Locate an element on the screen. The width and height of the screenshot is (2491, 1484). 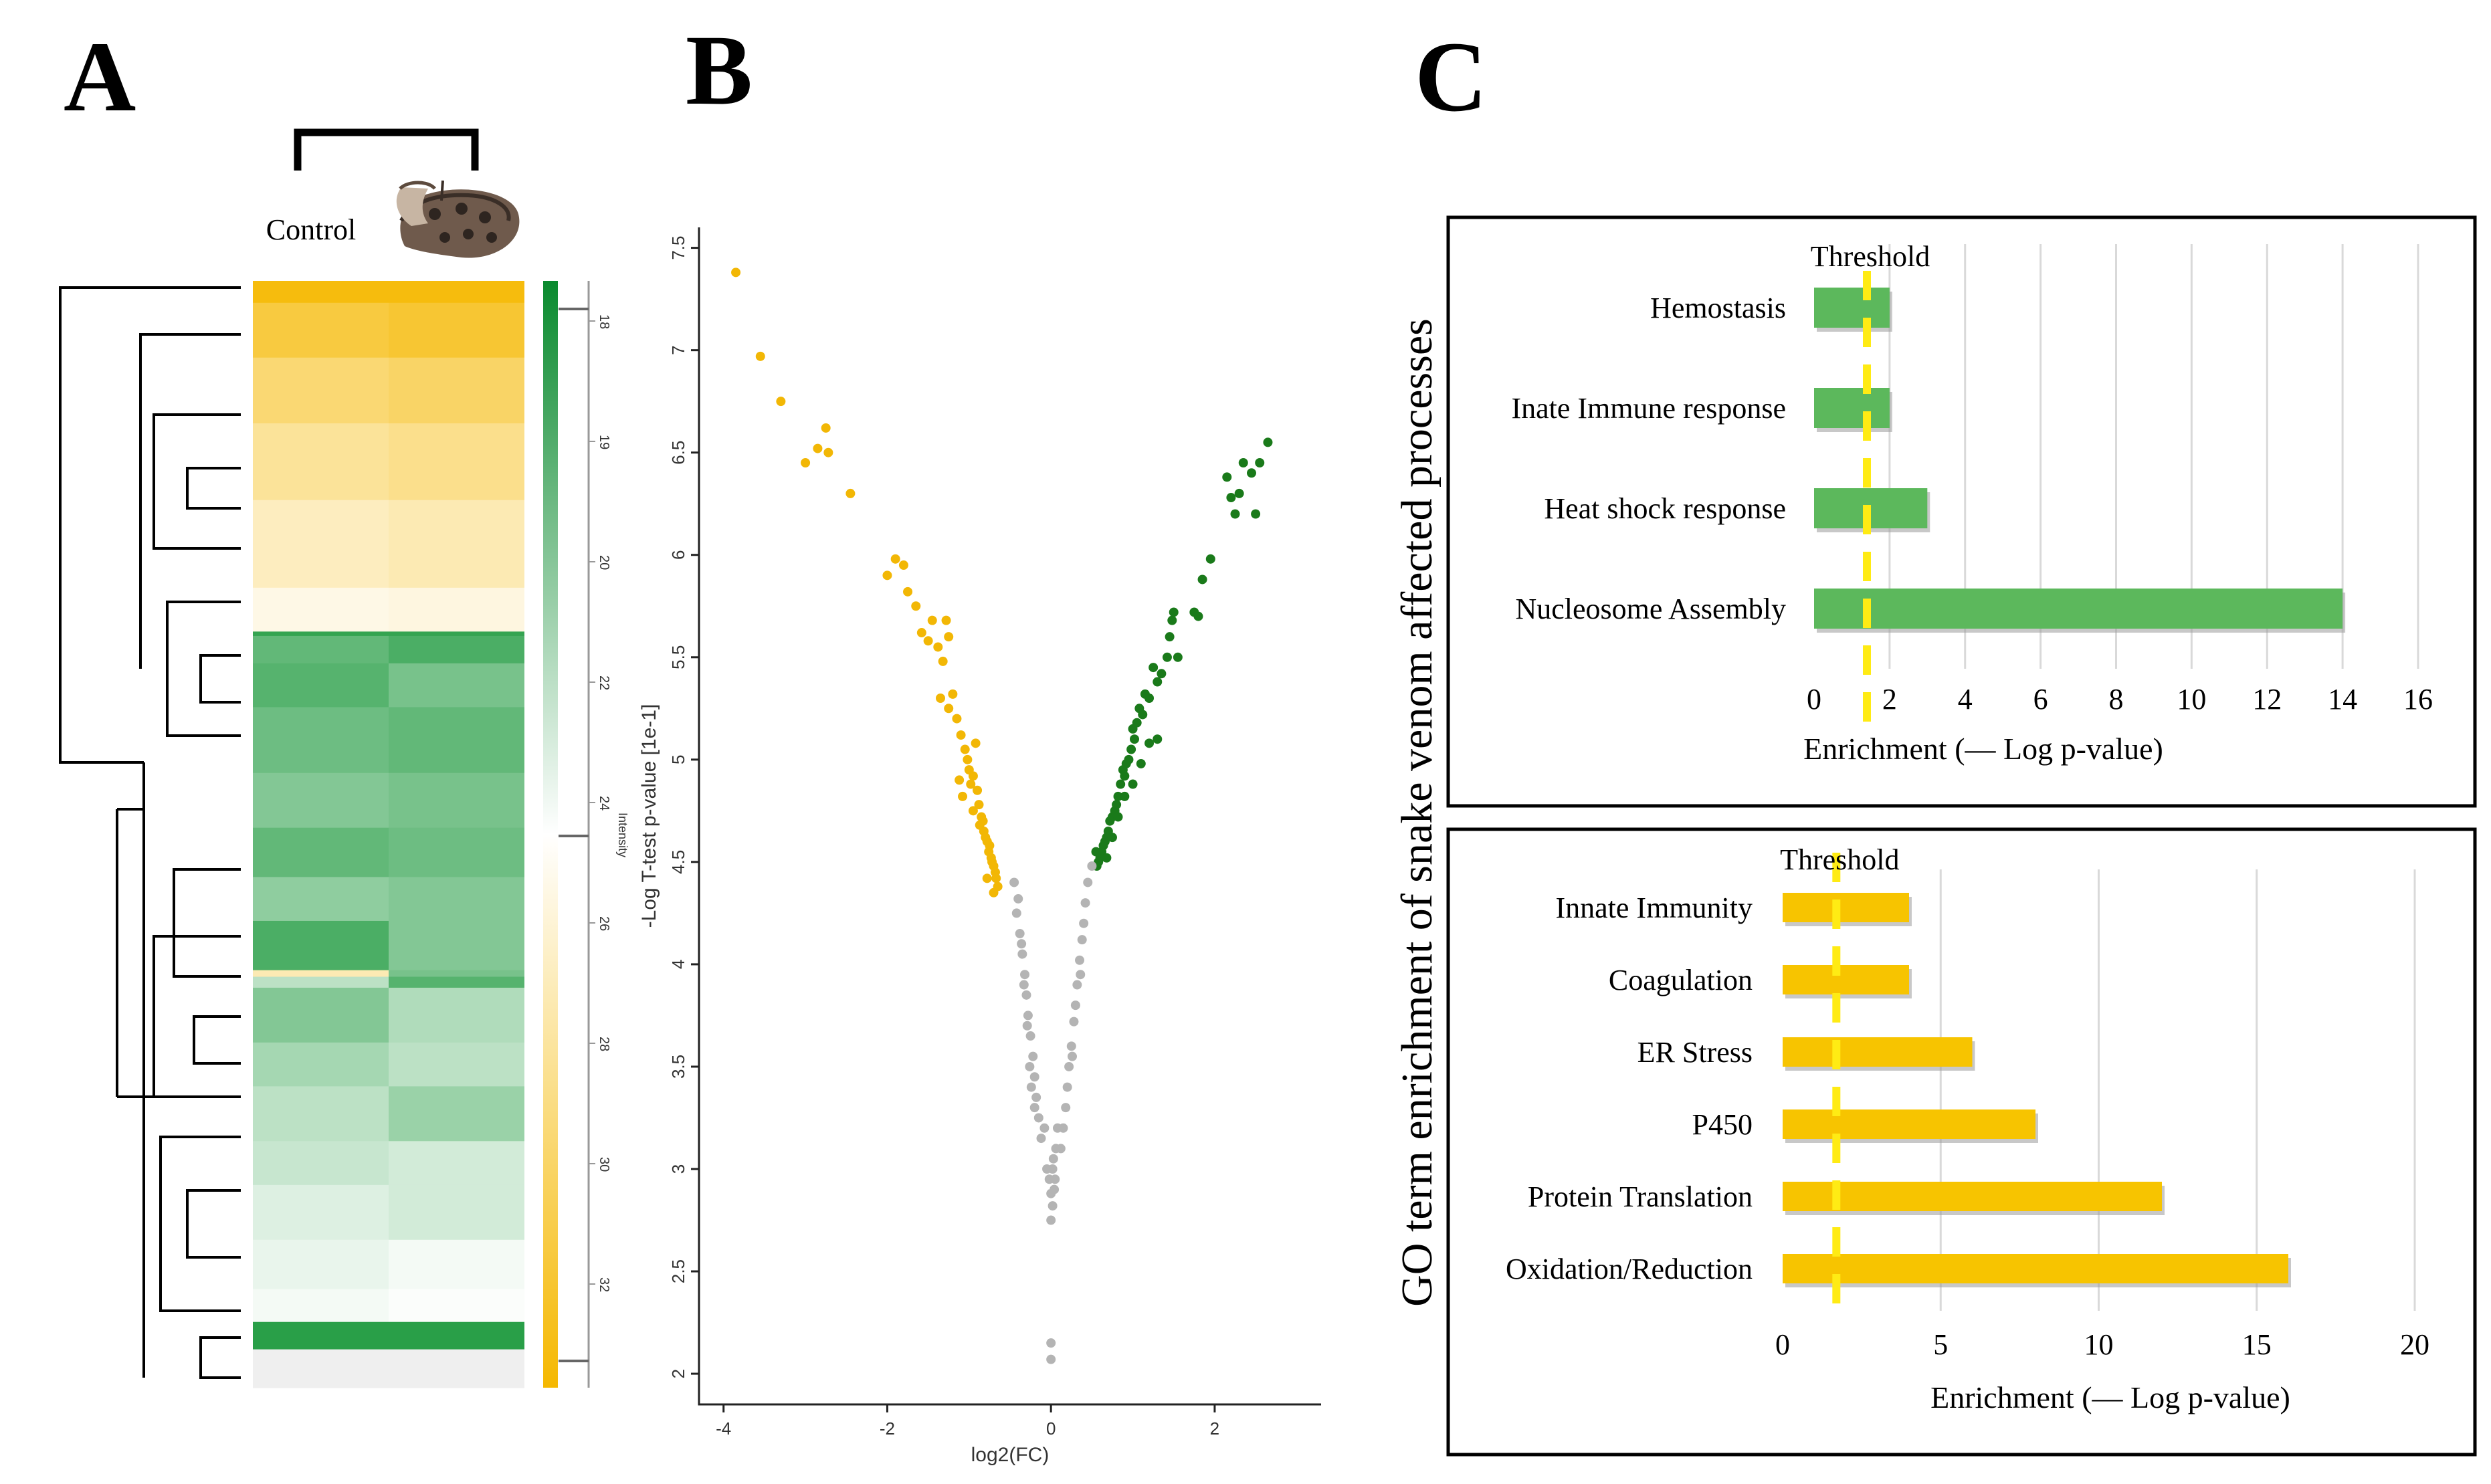
volcano-x-tick-label: 2 is located at coordinates (1214, 1428).